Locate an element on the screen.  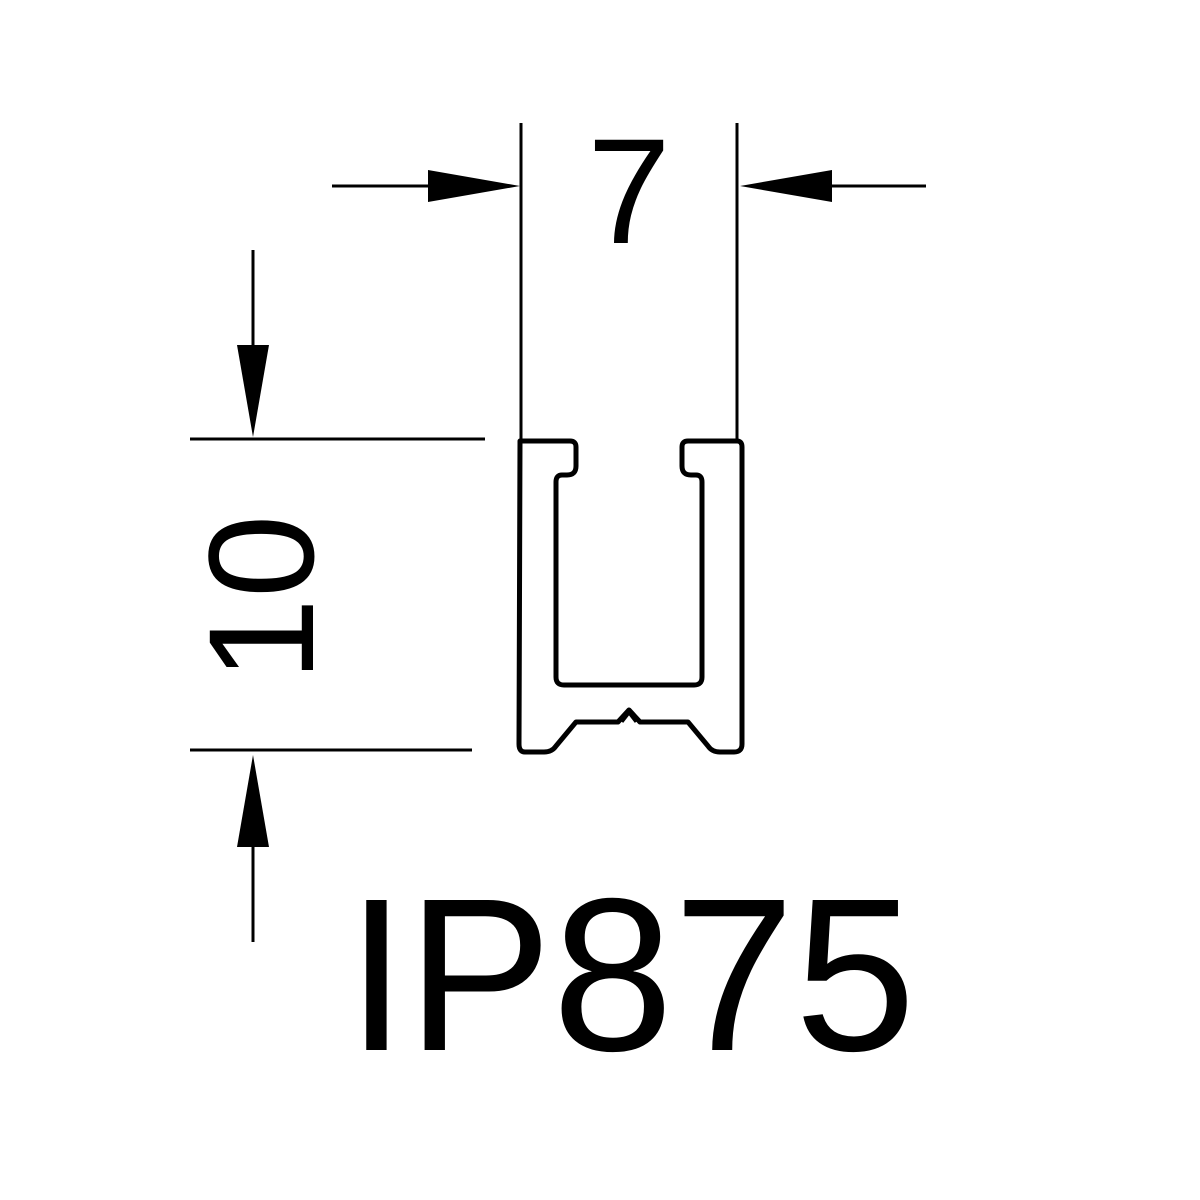
width-dimension: 7 is located at coordinates (629, 273).